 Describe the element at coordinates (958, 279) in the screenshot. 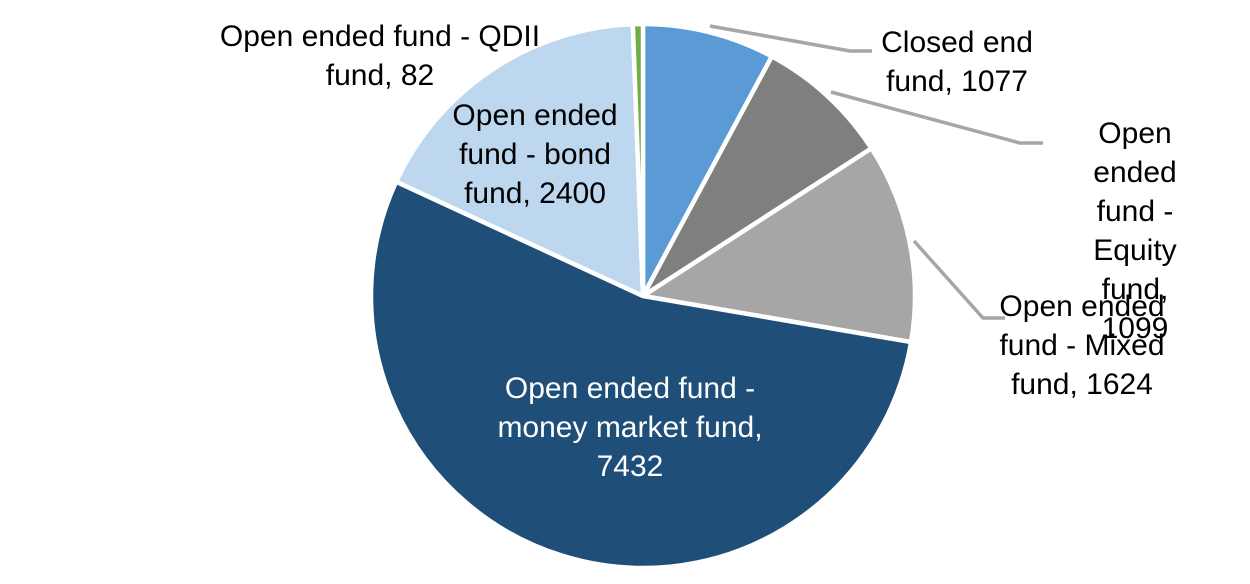

I see `leader-line-open-ended-mixed-fund` at that location.